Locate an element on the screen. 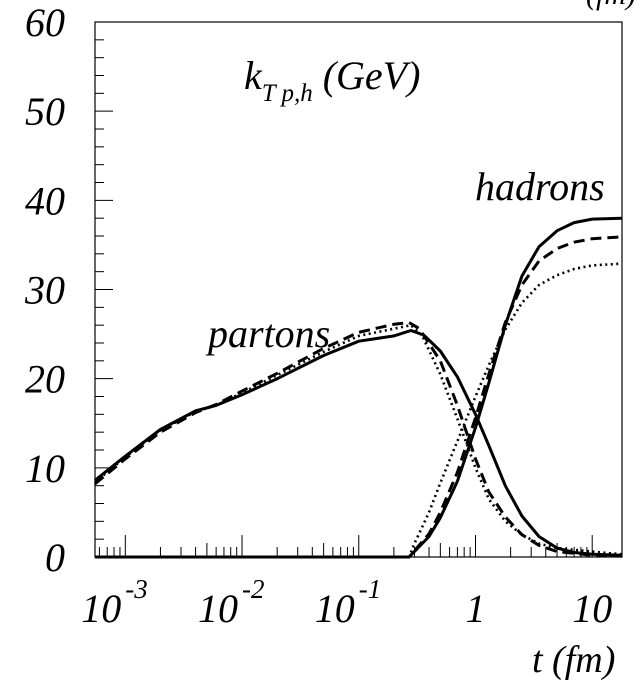 The image size is (641, 692). y-tick-label: 20 is located at coordinates (45, 379).